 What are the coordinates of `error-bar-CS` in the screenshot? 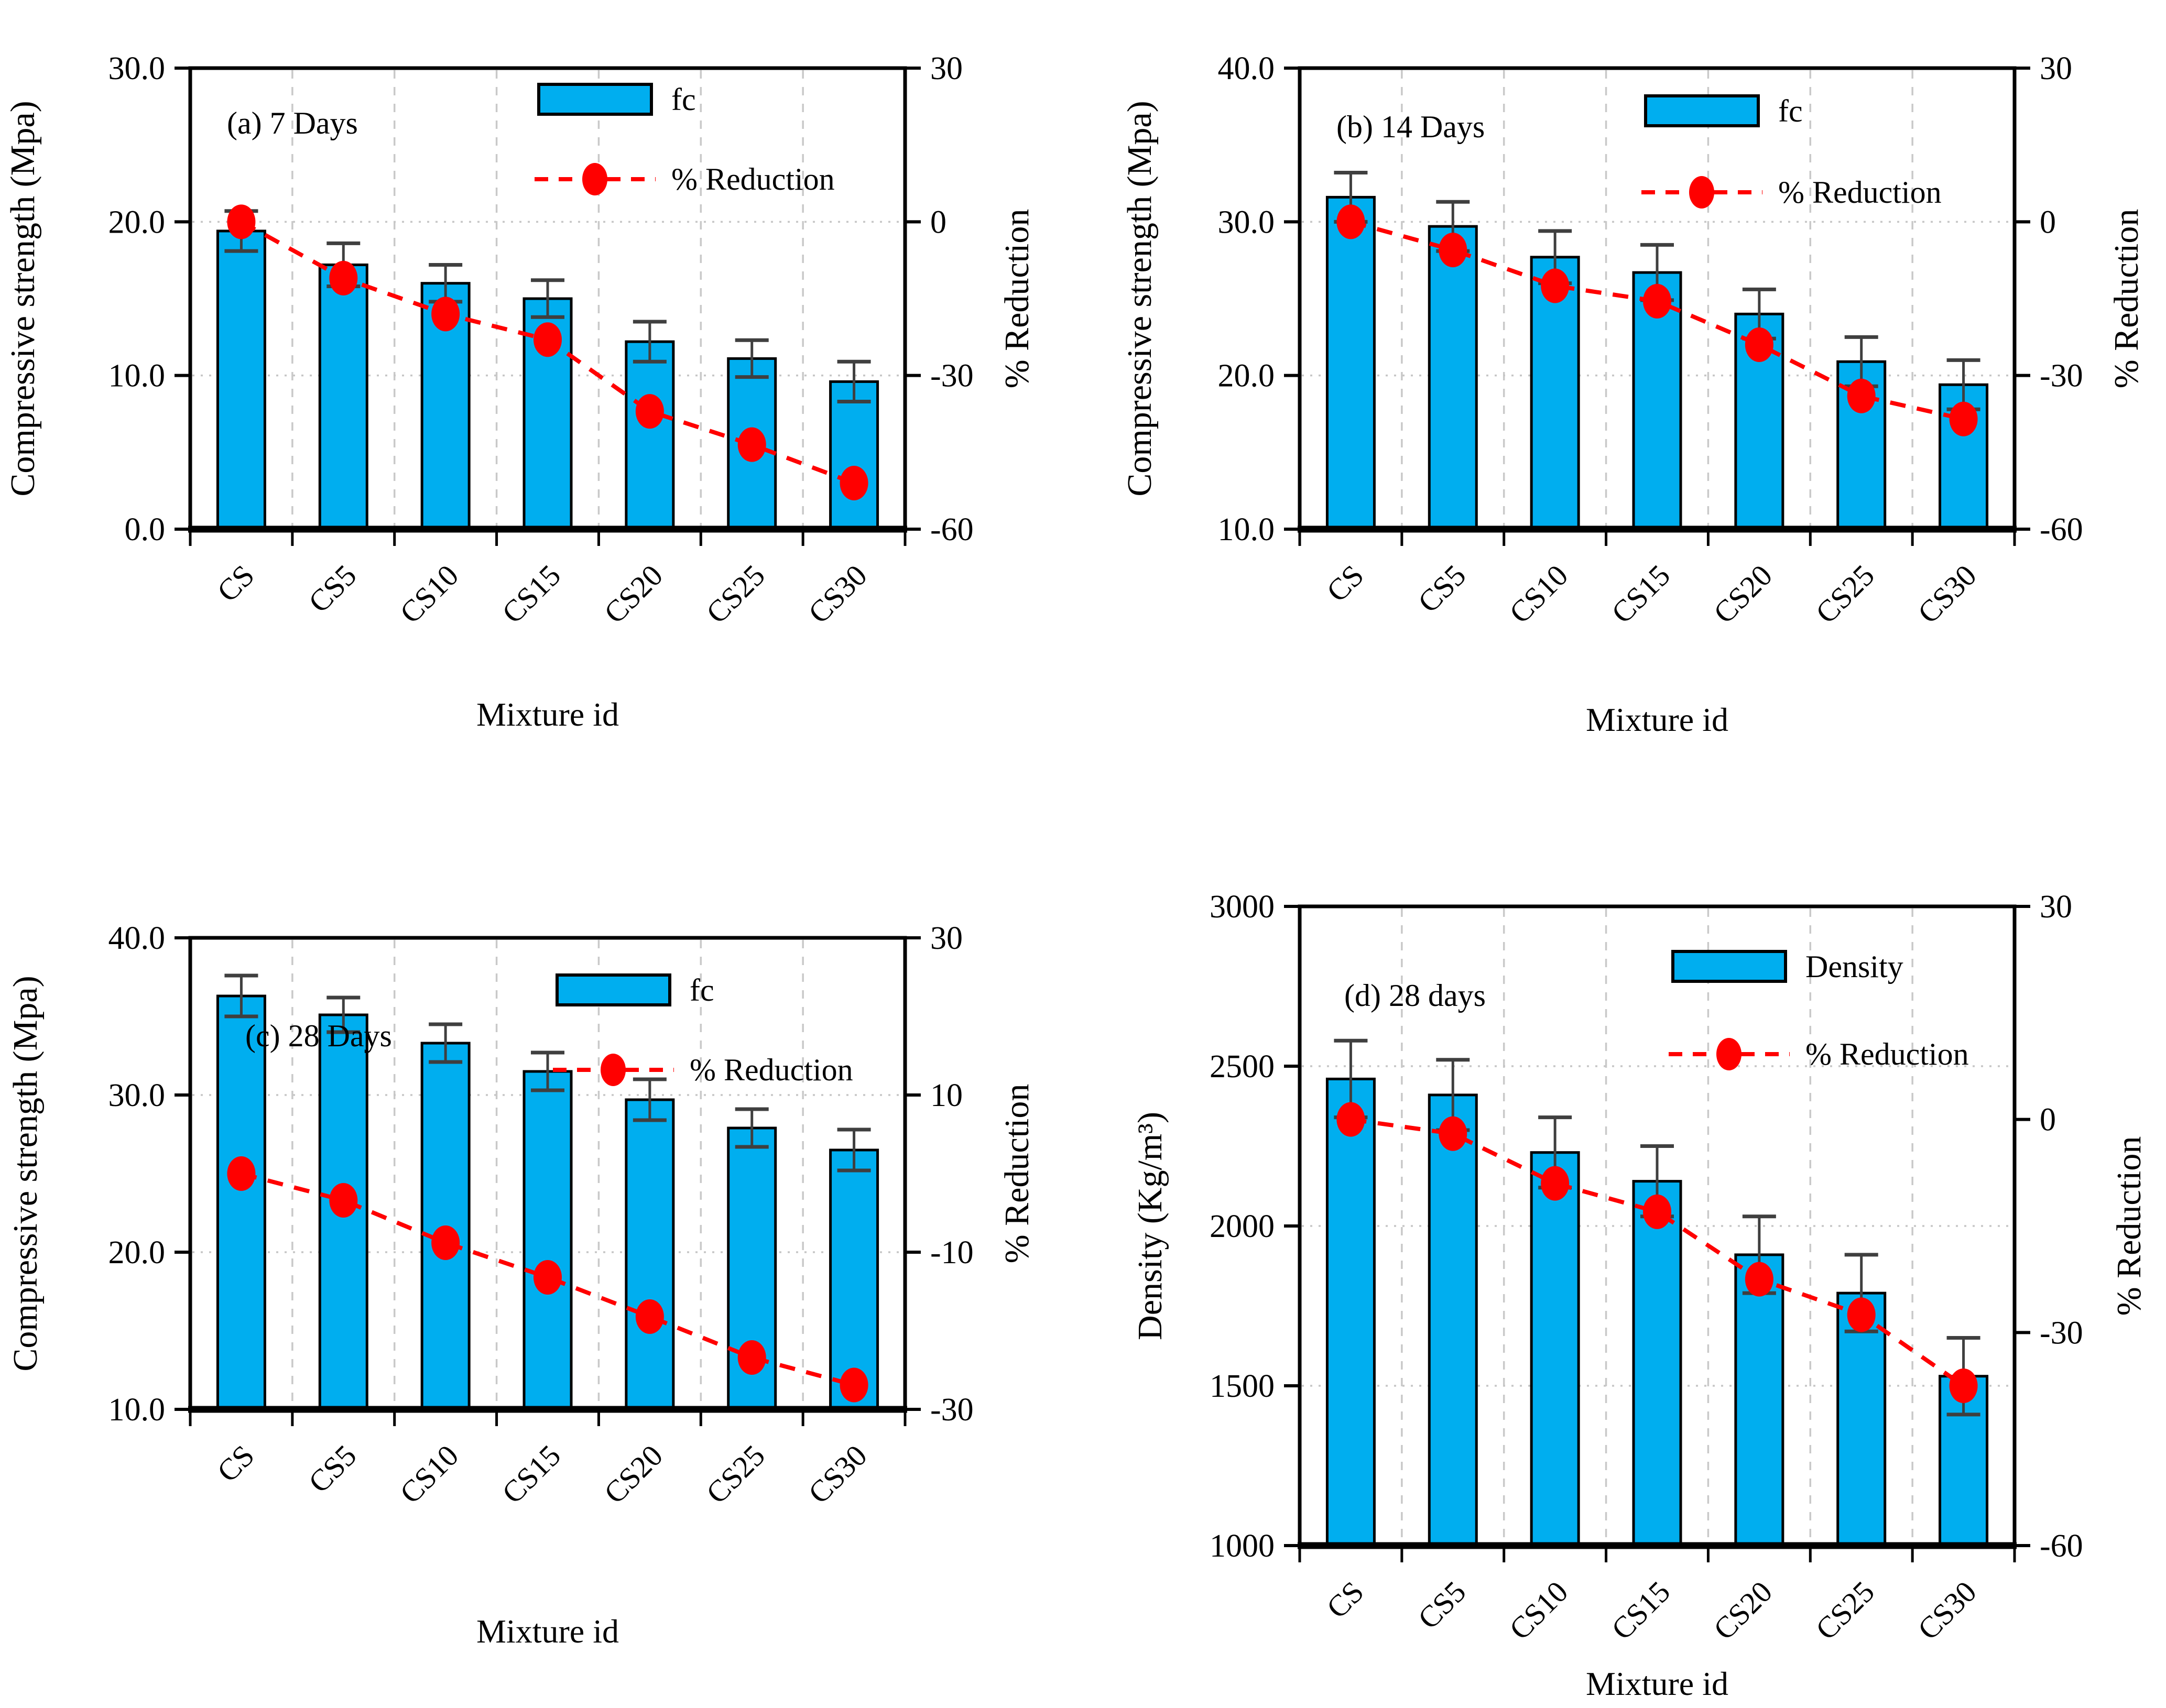 It's located at (241, 996).